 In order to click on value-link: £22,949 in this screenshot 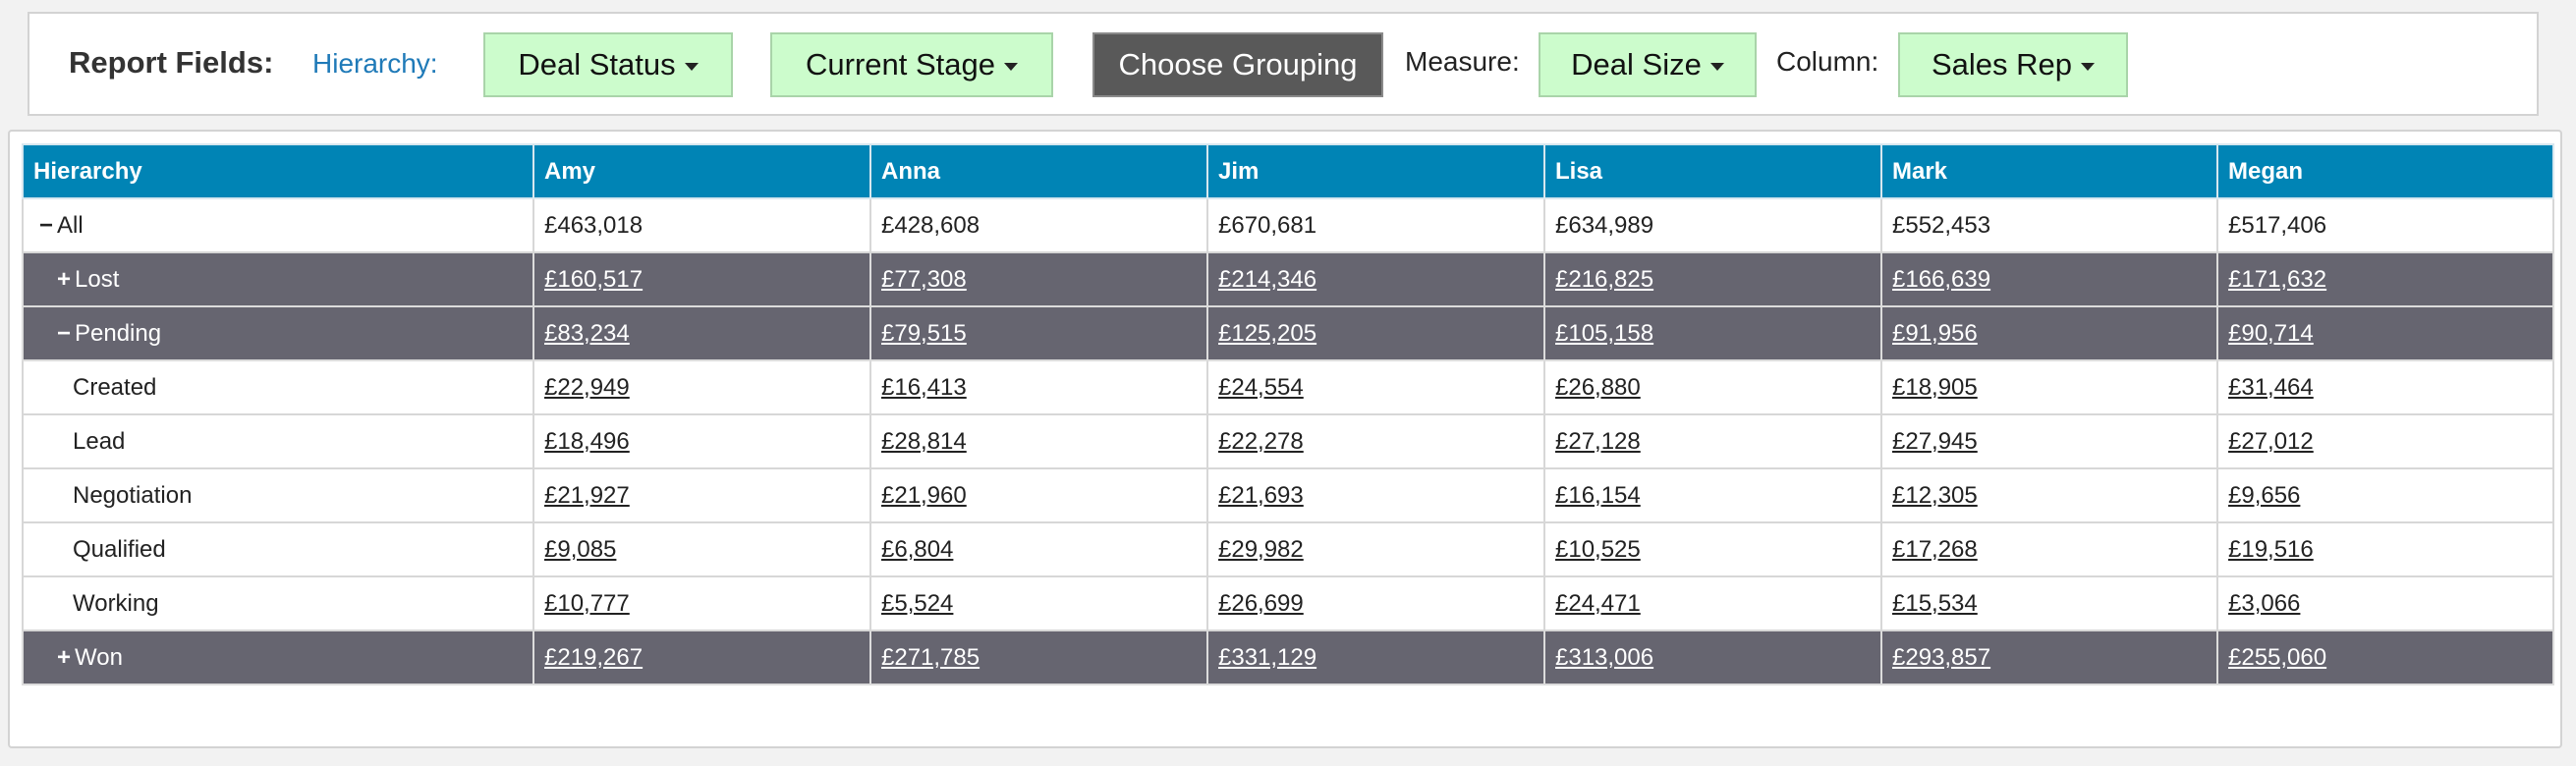, I will do `click(587, 387)`.